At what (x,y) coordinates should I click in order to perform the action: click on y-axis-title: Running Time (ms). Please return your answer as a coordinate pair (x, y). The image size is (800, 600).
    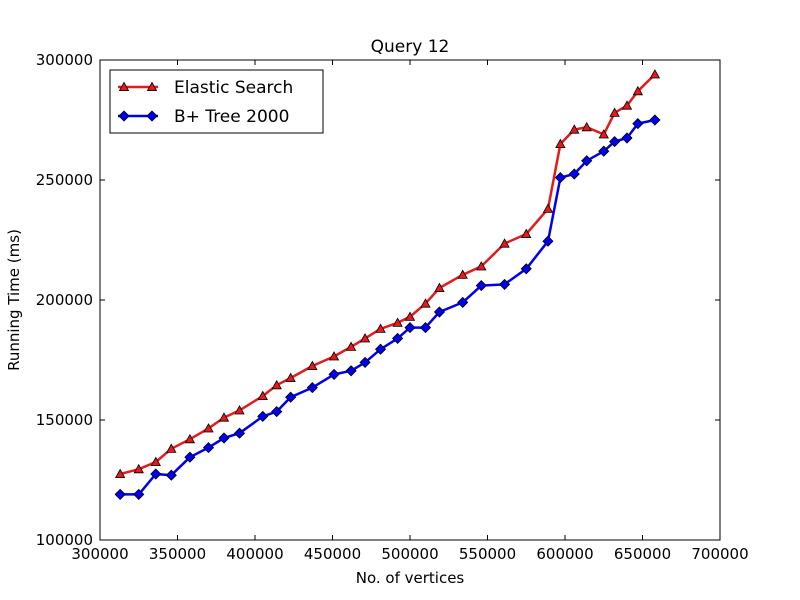
    Looking at the image, I should click on (14, 300).